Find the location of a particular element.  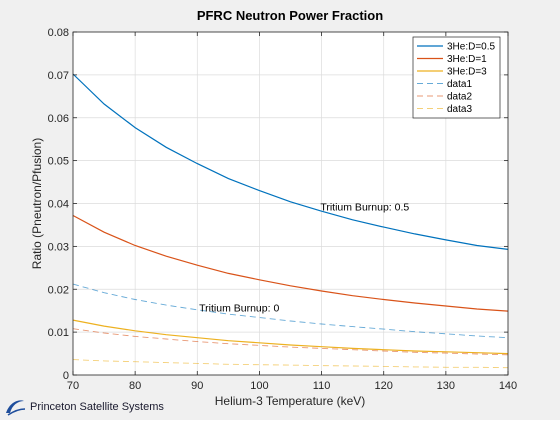

y-tick-label: 0 is located at coordinates (66, 376).